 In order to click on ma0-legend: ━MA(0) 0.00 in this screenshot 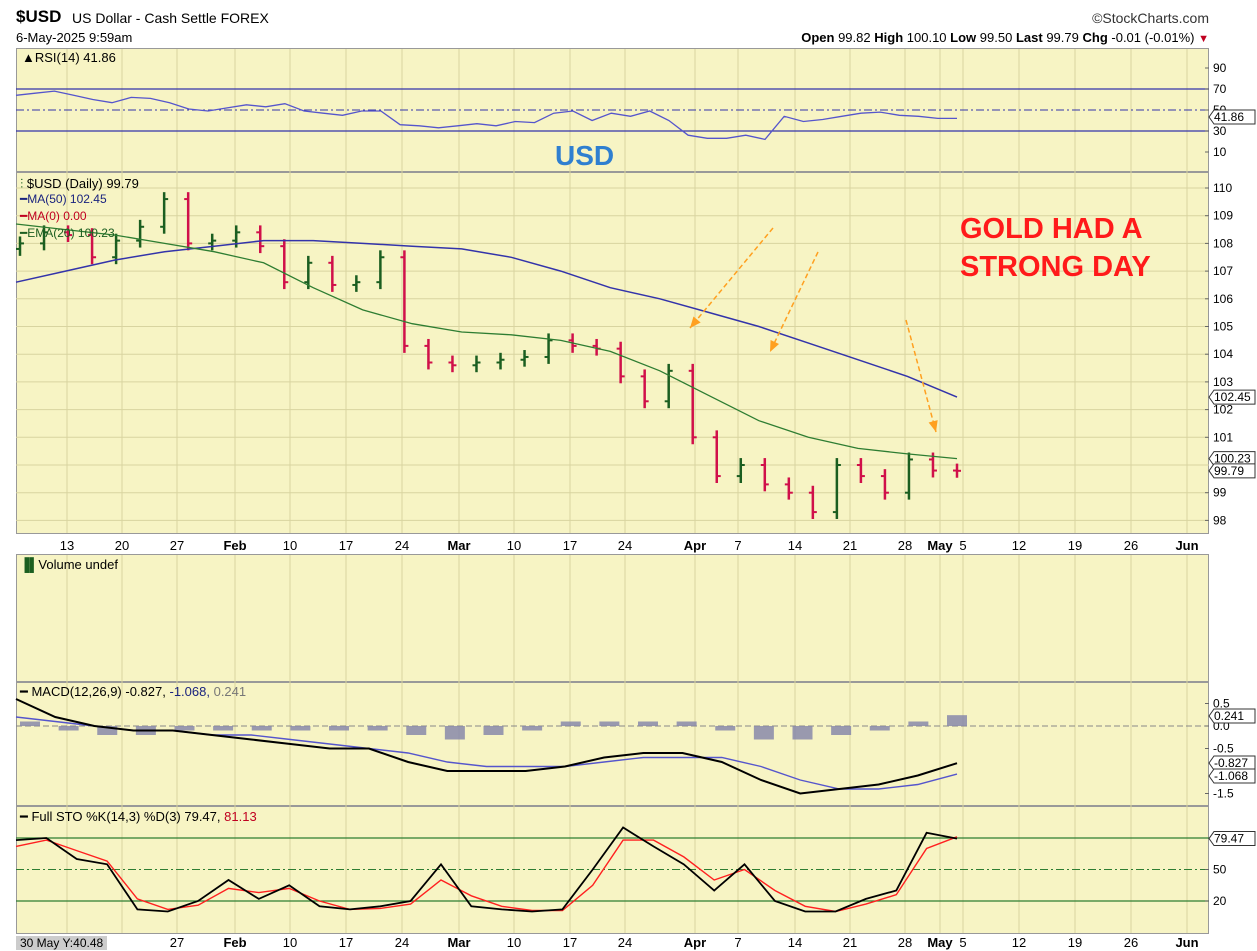, I will do `click(53, 216)`.